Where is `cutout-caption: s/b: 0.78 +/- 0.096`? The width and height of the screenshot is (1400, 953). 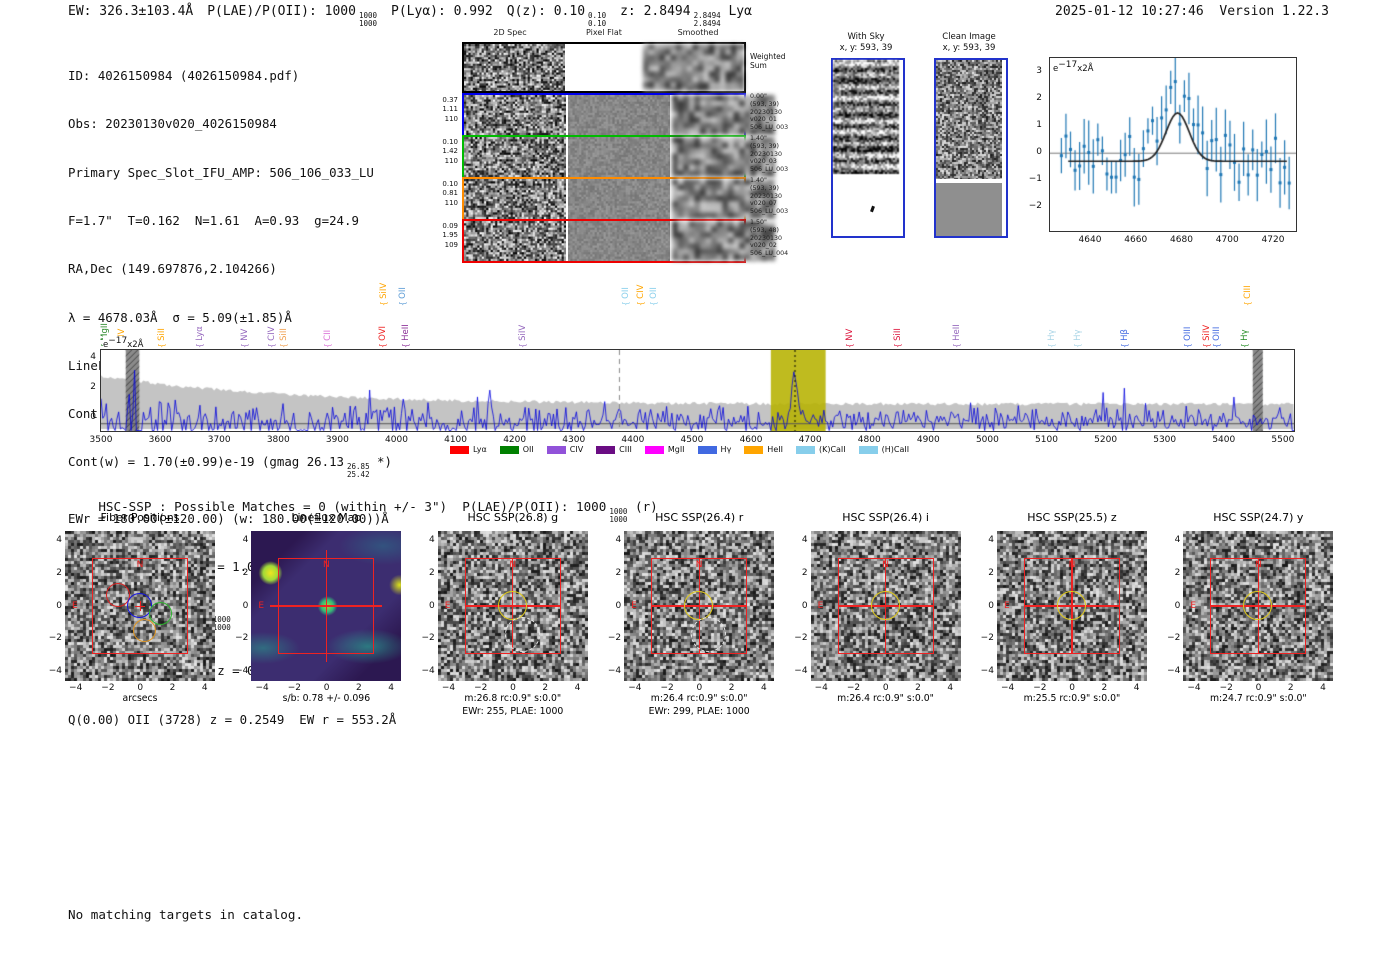 cutout-caption: s/b: 0.78 +/- 0.096 is located at coordinates (326, 698).